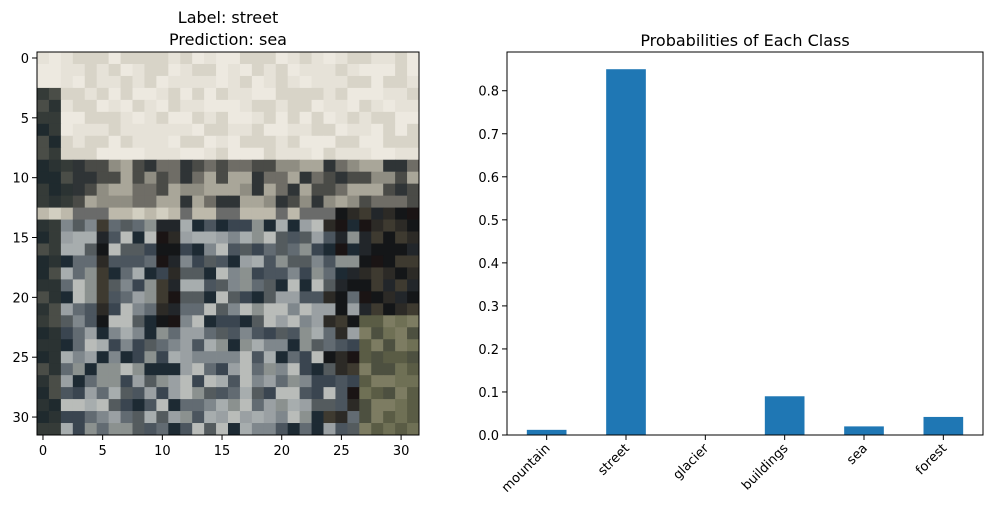  What do you see at coordinates (488, 92) in the screenshot?
I see `bar-y-tick-label: 0.8` at bounding box center [488, 92].